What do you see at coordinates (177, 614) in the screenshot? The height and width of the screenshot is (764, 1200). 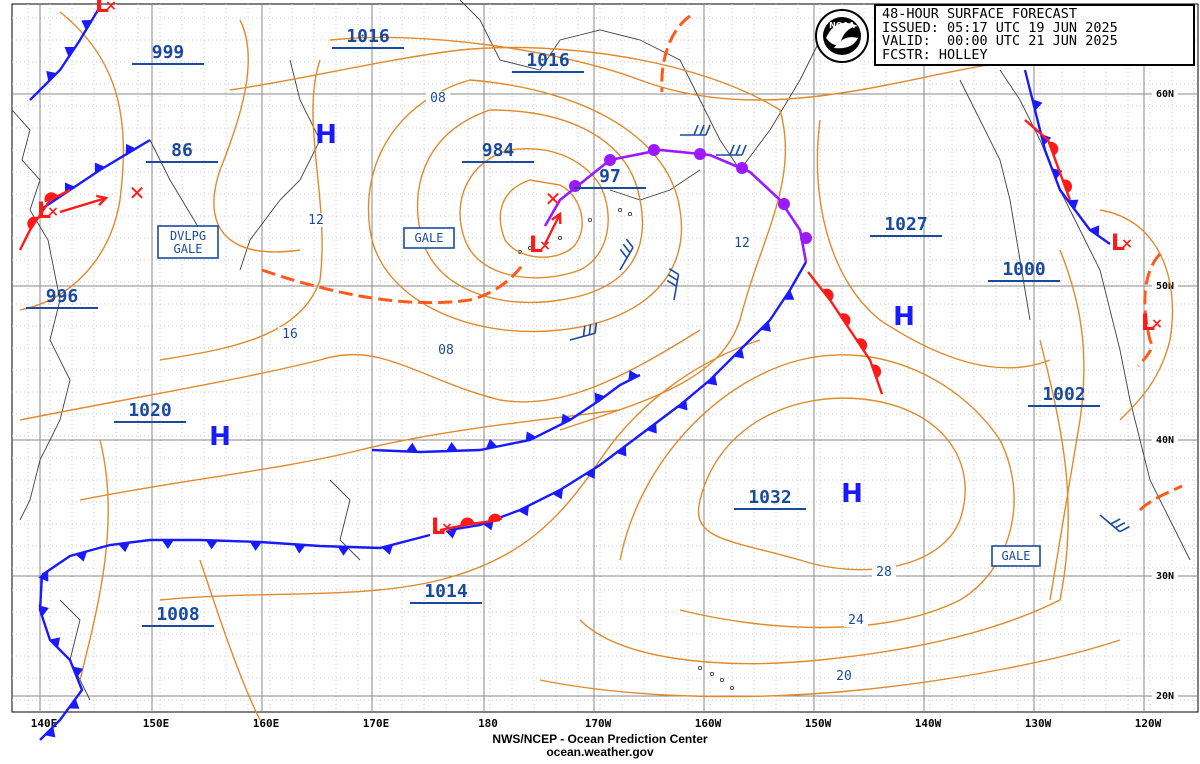 I see `pressure-label: 1008` at bounding box center [177, 614].